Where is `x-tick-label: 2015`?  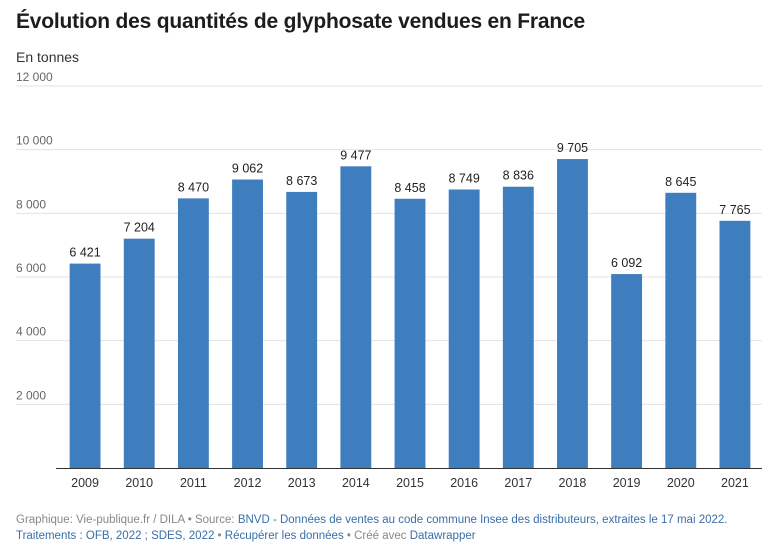 x-tick-label: 2015 is located at coordinates (410, 483).